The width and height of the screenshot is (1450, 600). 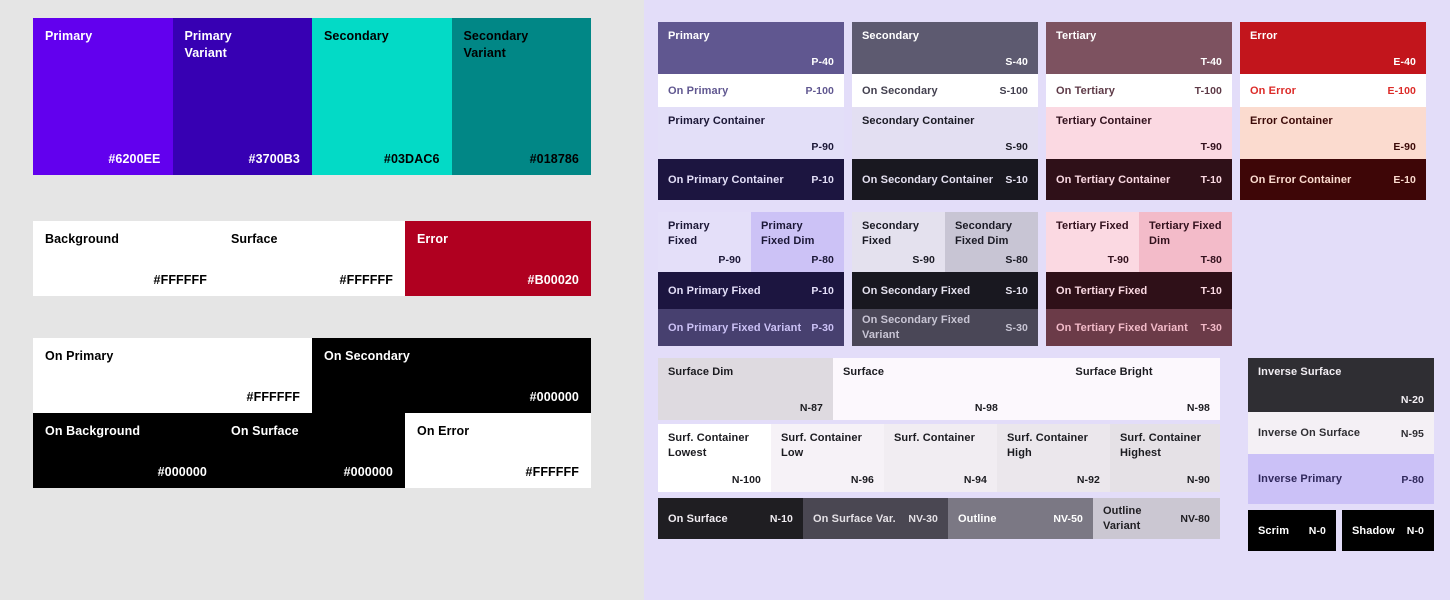 I want to click on swatch-label: Primary Variant, so click(x=208, y=44).